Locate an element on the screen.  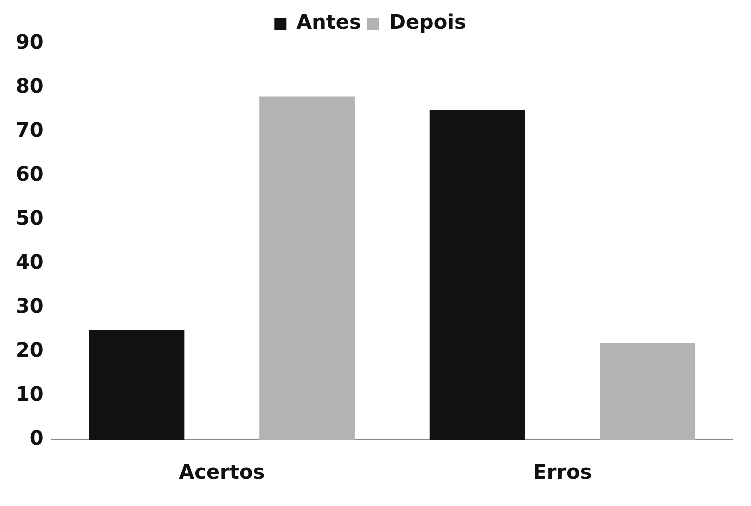
y-tick-label: 10 is located at coordinates (30, 394).